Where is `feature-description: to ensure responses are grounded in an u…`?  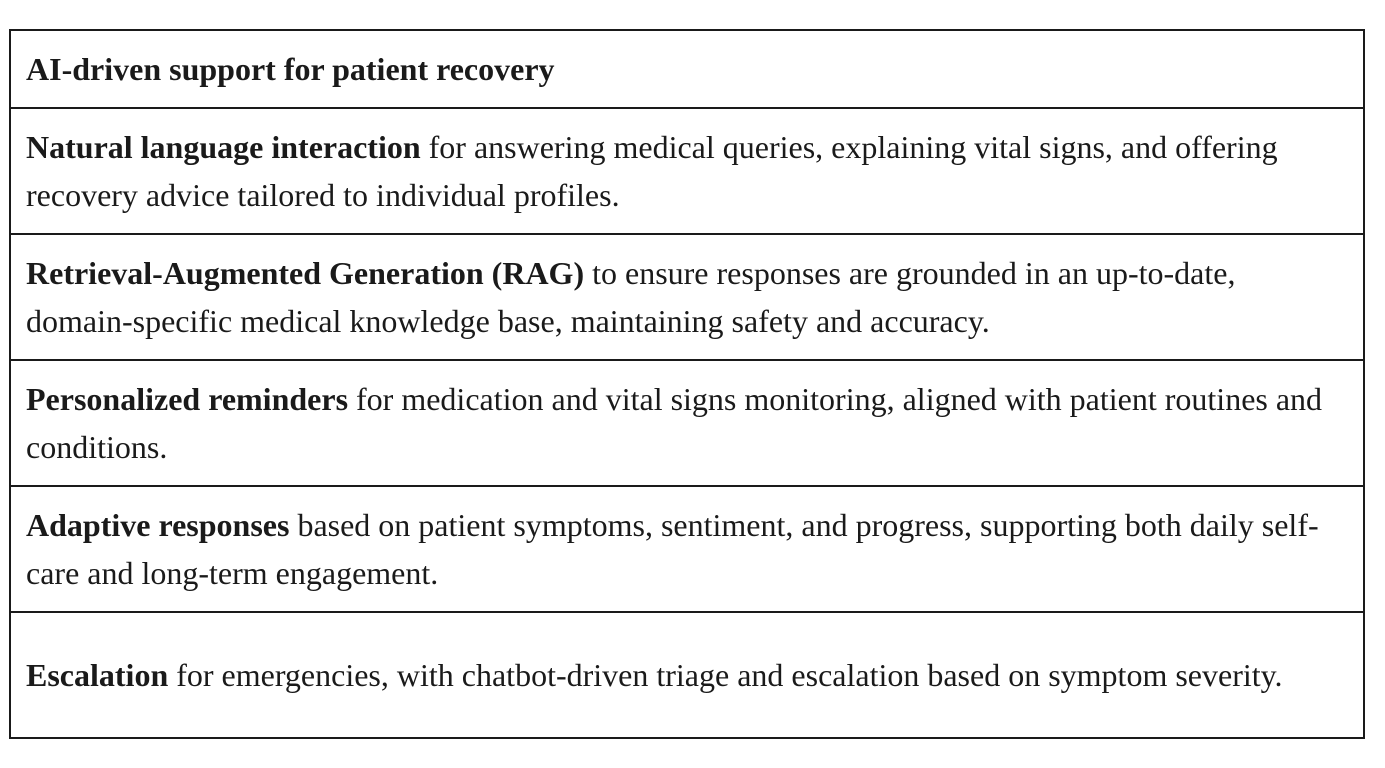 feature-description: to ensure responses are grounded in an u… is located at coordinates (631, 297).